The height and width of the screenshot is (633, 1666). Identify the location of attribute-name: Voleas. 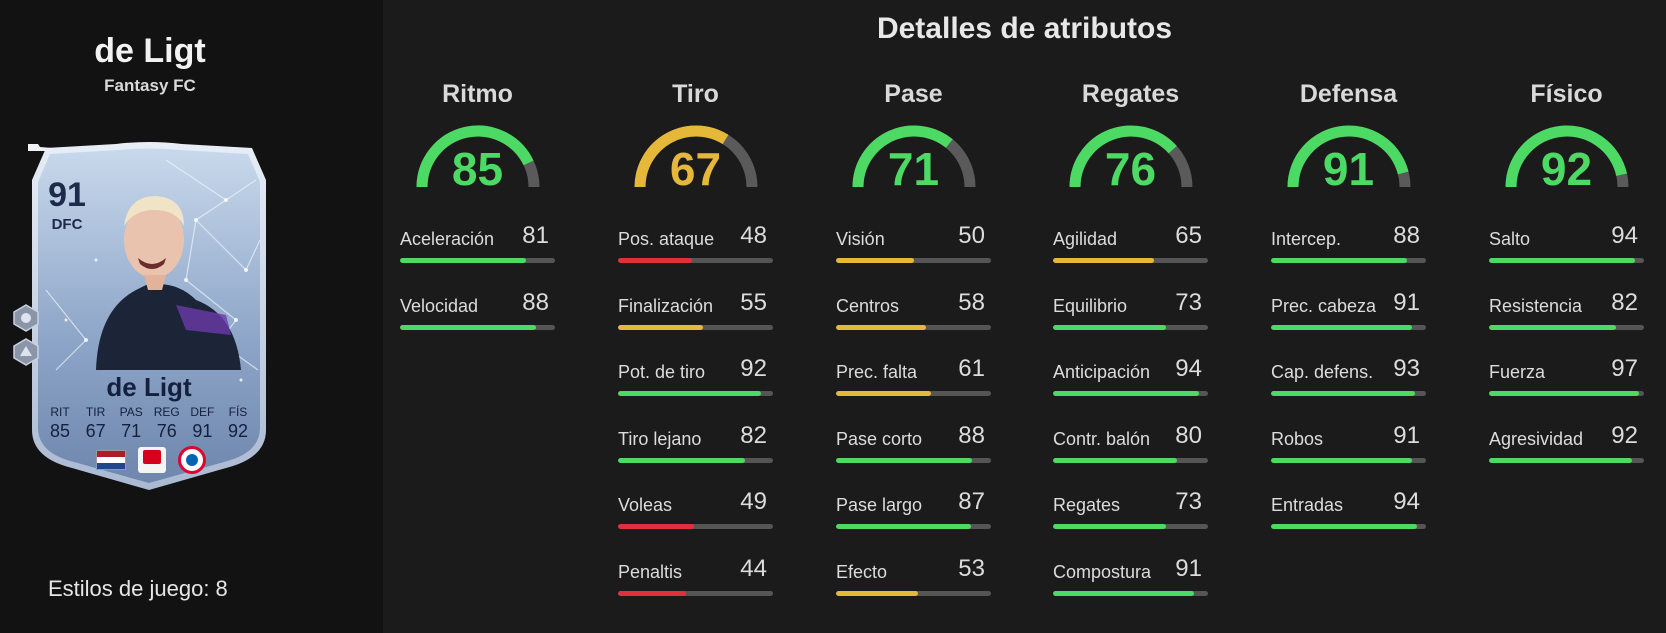
(645, 505).